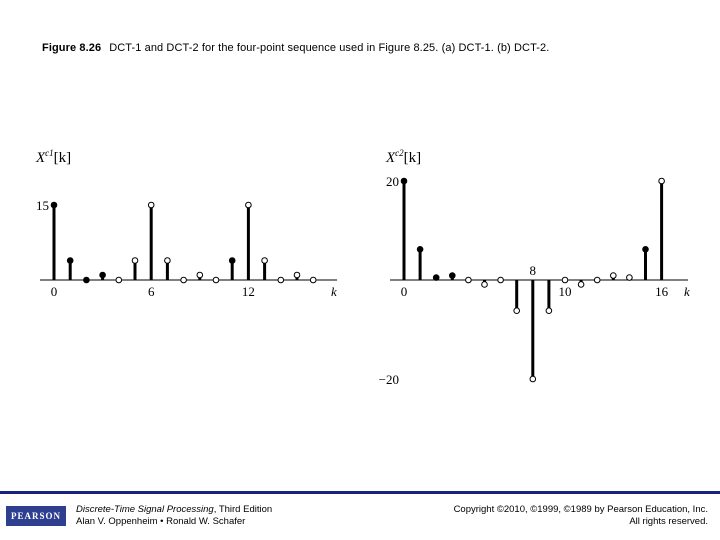 This screenshot has height=540, width=720. What do you see at coordinates (403, 157) in the screenshot?
I see `panel2-y-label: Xc2[k]` at bounding box center [403, 157].